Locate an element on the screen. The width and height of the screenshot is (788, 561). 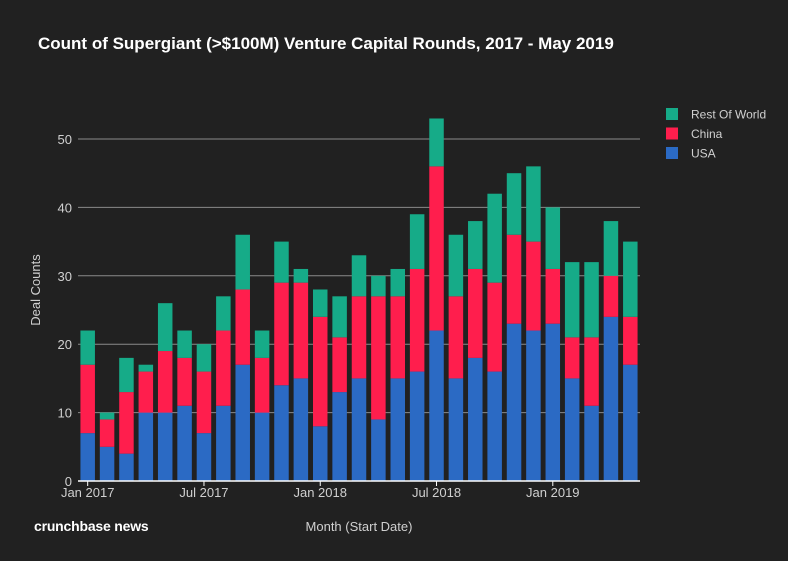
legend: Rest Of World China USA is located at coordinates (716, 134).